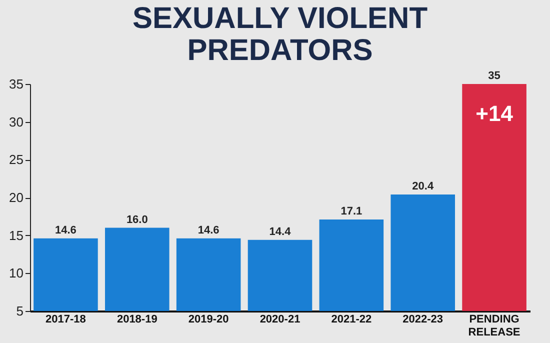 The height and width of the screenshot is (343, 550). Describe the element at coordinates (16, 273) in the screenshot. I see `y-tick-label: 10` at that location.